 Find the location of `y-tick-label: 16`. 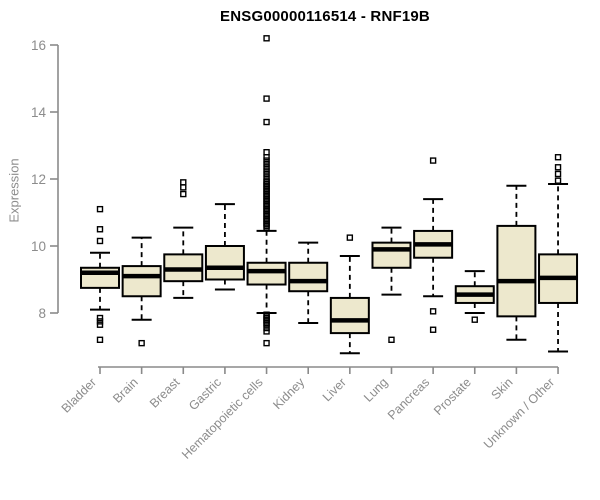

y-tick-label: 16 is located at coordinates (38, 45).